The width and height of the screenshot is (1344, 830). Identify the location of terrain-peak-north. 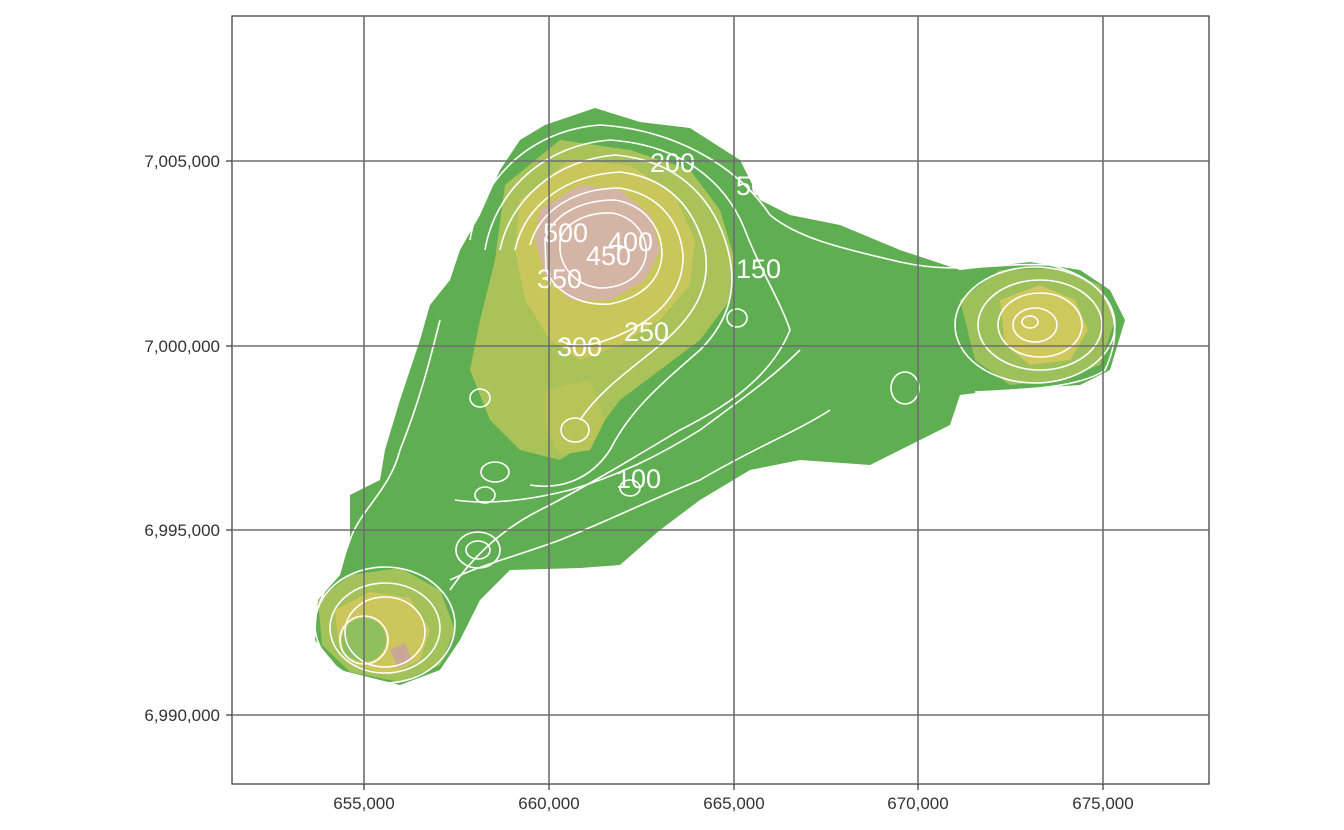
(597, 242).